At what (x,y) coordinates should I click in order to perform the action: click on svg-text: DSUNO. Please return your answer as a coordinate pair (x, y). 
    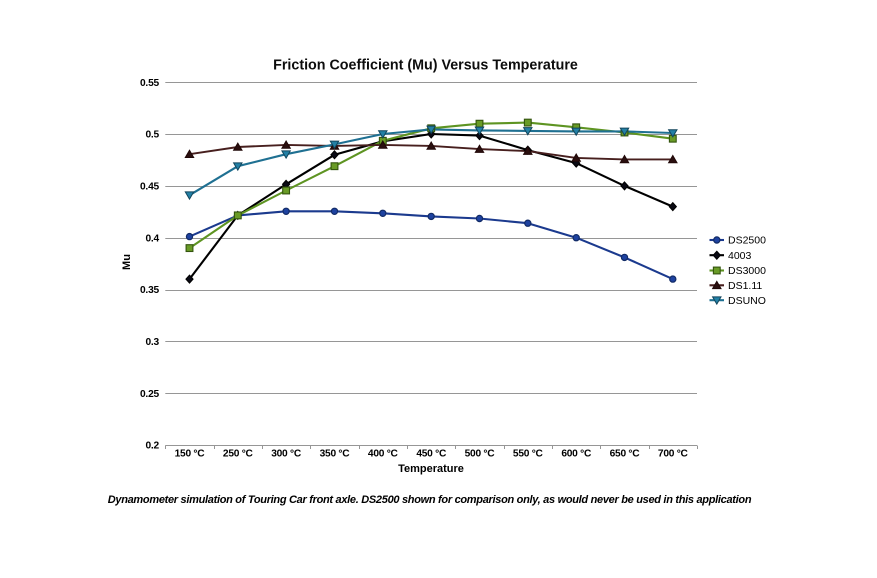
    Looking at the image, I should click on (747, 301).